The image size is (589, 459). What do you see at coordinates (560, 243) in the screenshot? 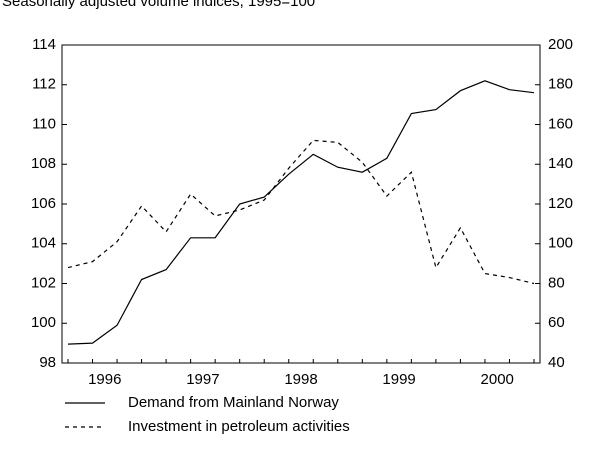
I see `y2-tick-label: 100` at bounding box center [560, 243].